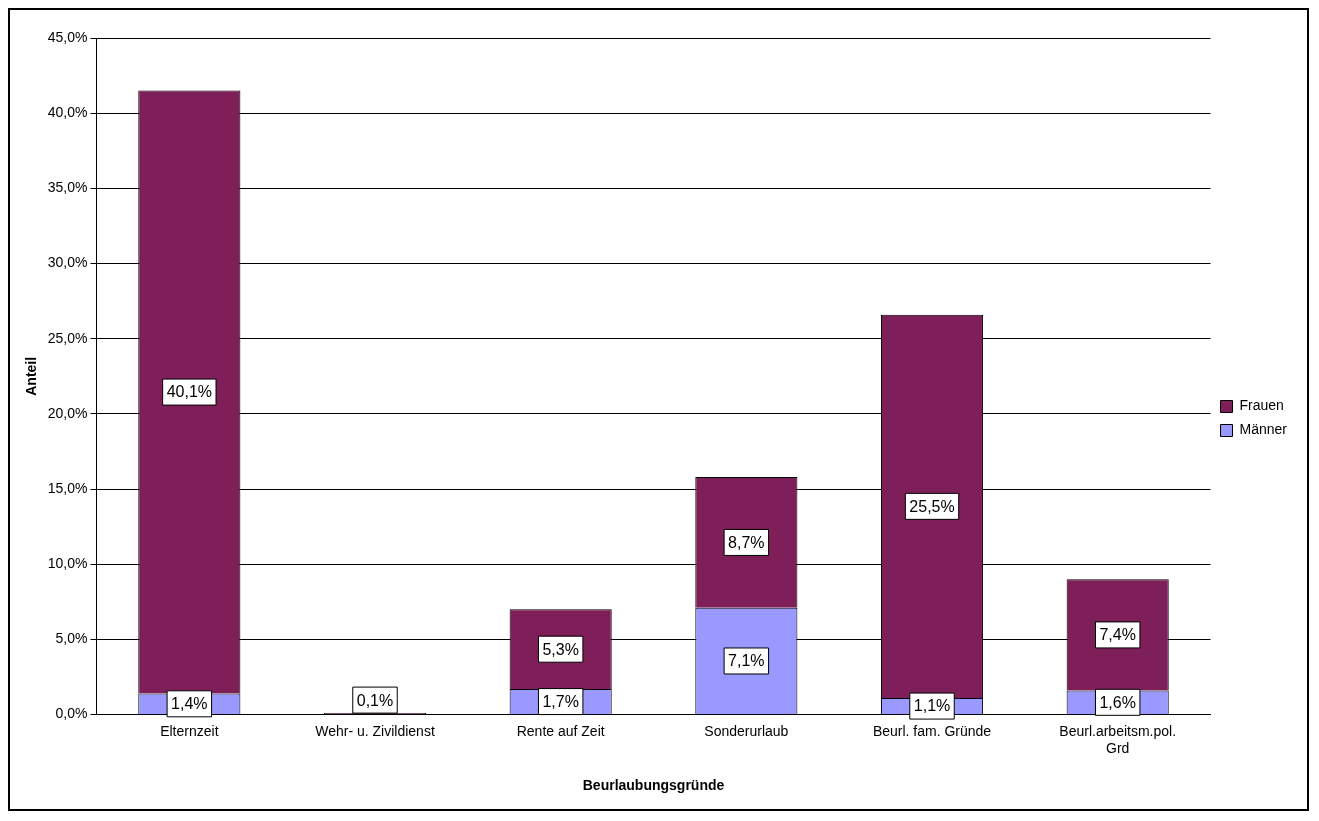 The height and width of the screenshot is (821, 1319). I want to click on x-tick-label: Sonderurlaub, so click(746, 730).